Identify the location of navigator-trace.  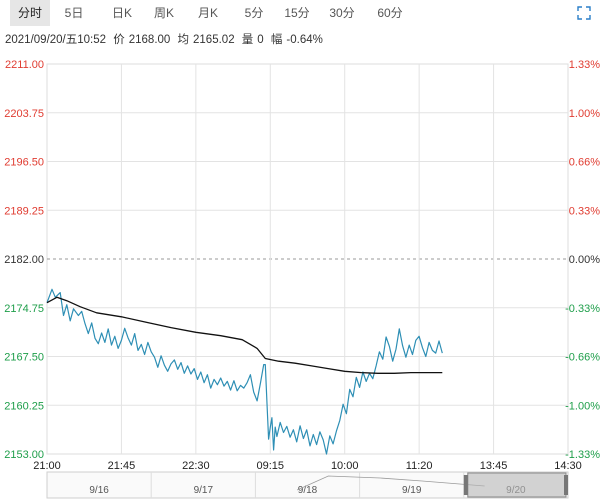
(390, 483).